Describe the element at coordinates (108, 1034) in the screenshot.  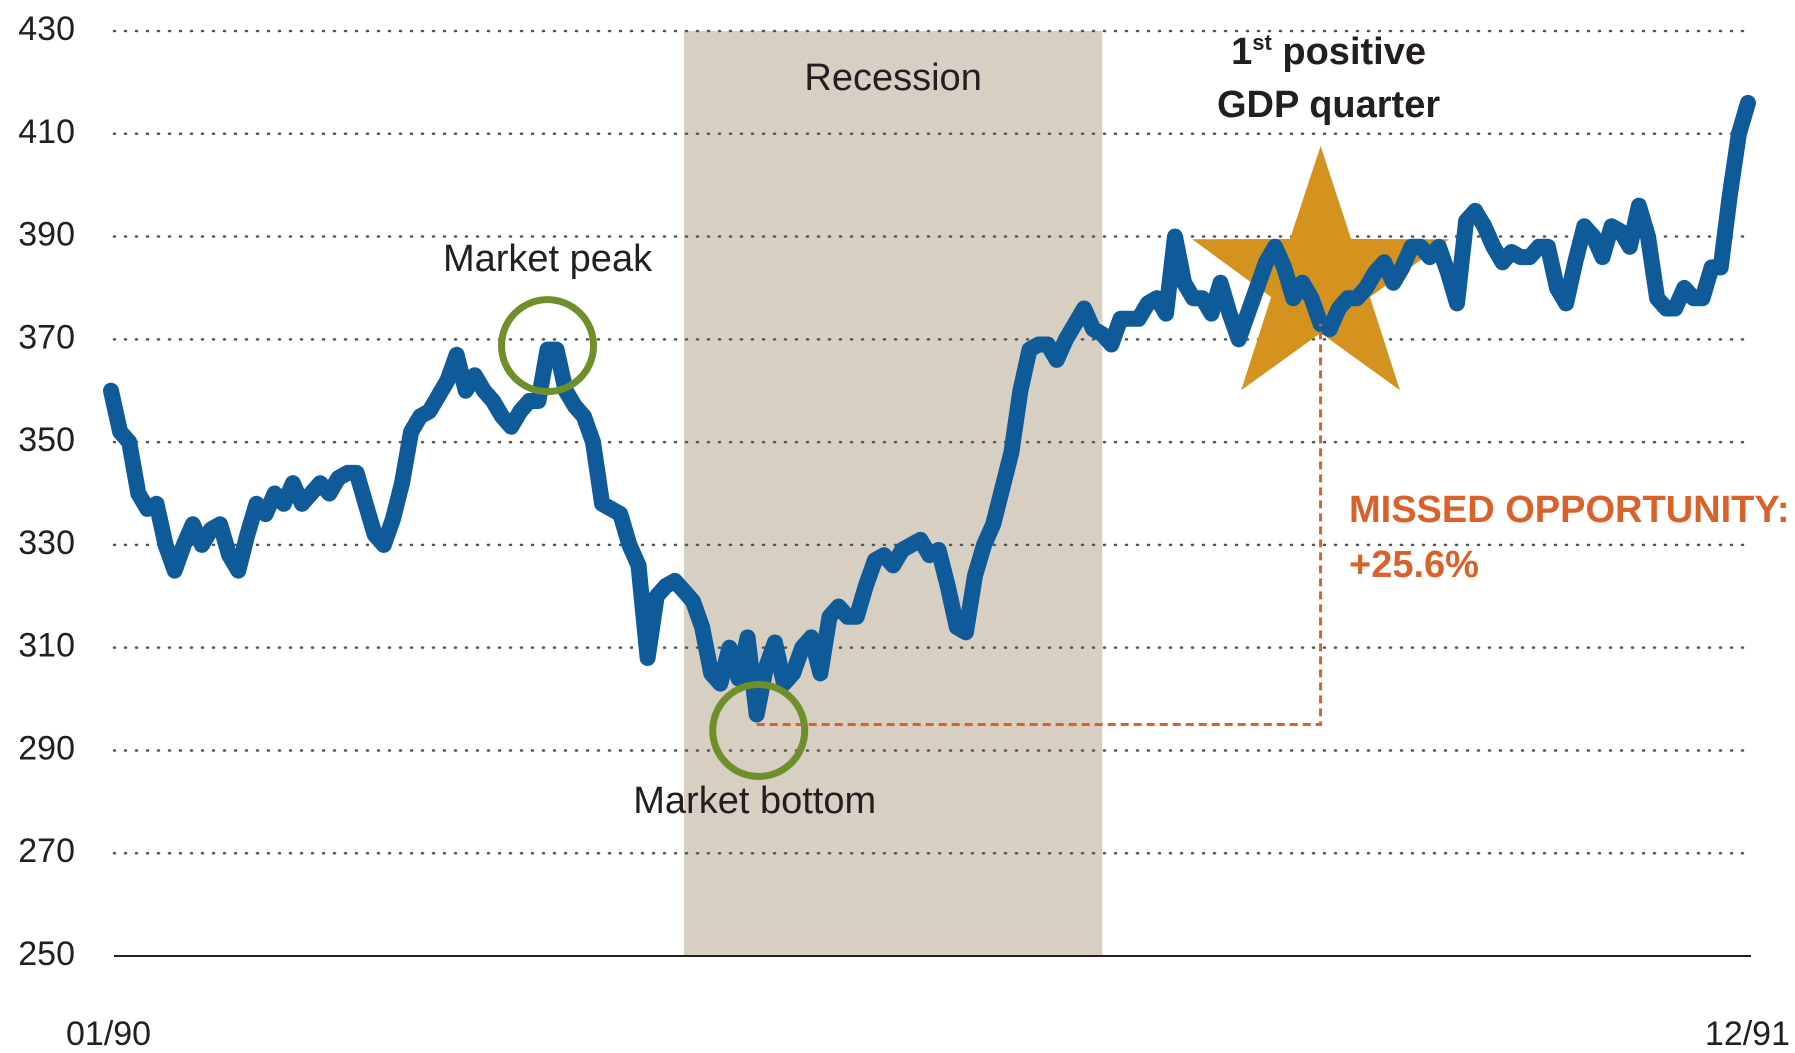
I see `x-tick-label: 01/90` at that location.